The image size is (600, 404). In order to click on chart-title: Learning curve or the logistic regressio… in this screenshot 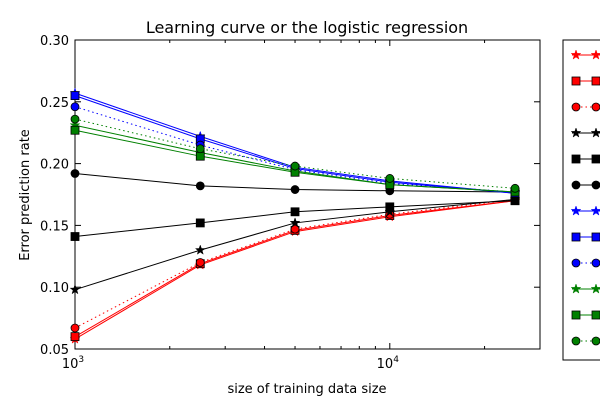, I will do `click(307, 27)`.